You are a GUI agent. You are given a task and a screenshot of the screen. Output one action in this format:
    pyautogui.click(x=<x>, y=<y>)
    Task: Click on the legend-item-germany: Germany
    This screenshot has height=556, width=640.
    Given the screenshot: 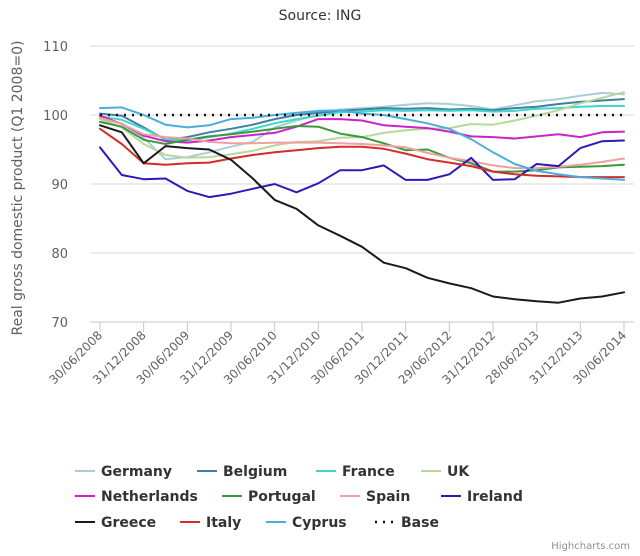 What is the action you would take?
    pyautogui.click(x=123, y=472)
    